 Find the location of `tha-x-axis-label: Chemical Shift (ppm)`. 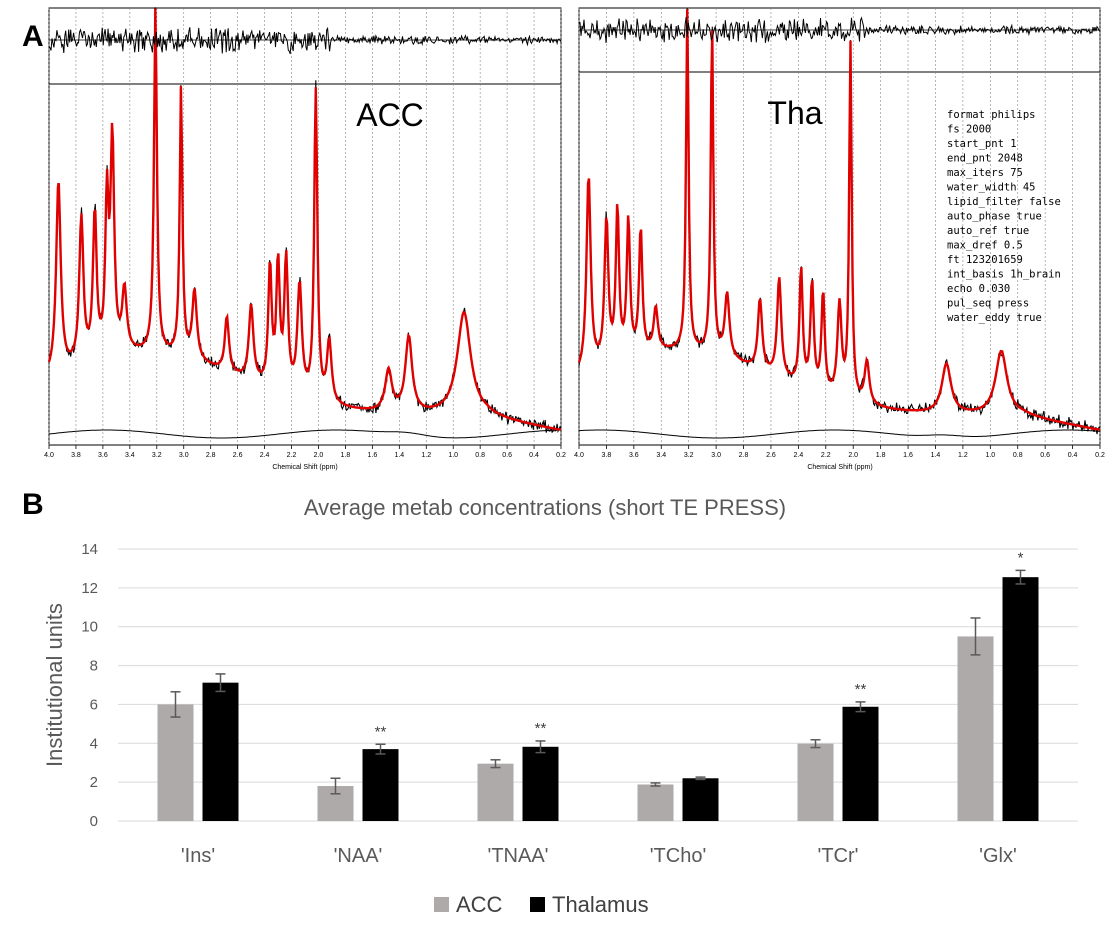

tha-x-axis-label: Chemical Shift (ppm) is located at coordinates (839, 467).